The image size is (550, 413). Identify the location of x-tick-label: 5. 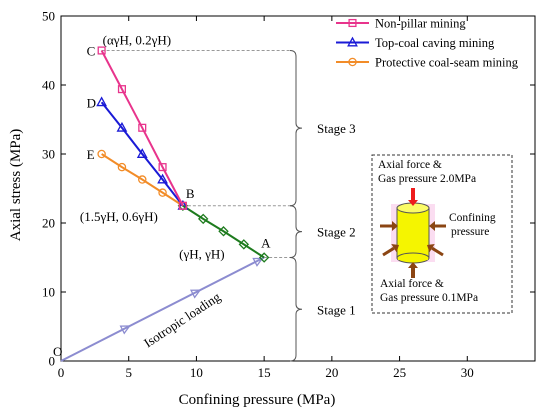
(128, 372).